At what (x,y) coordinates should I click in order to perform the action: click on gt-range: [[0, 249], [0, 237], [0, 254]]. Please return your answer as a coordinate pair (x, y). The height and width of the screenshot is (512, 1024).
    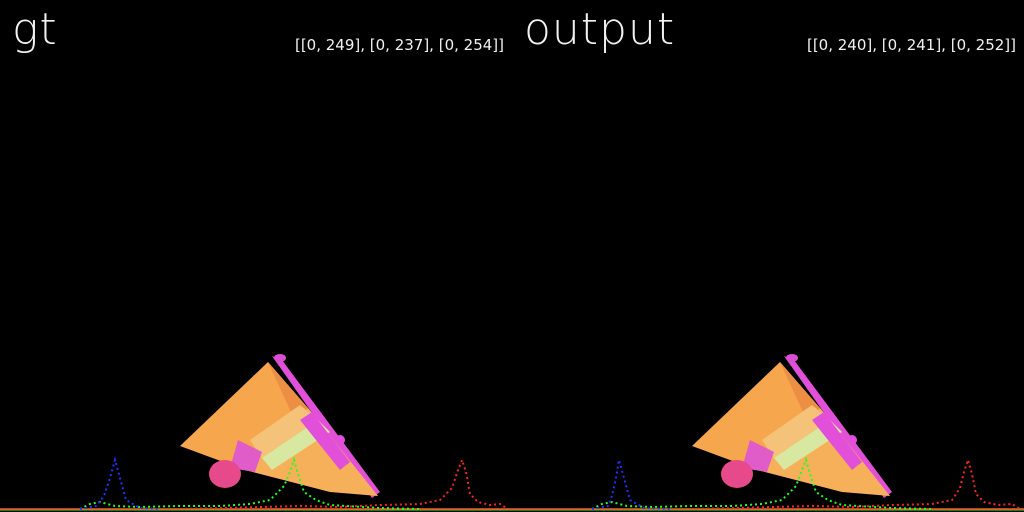
    Looking at the image, I should click on (399, 45).